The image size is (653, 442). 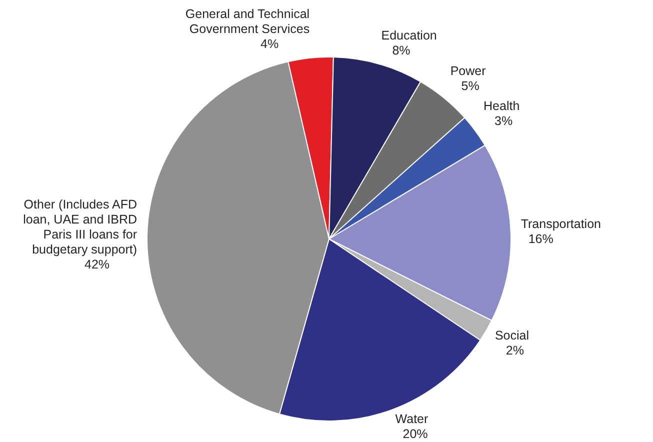 I want to click on data-label: 2%, so click(x=515, y=351).